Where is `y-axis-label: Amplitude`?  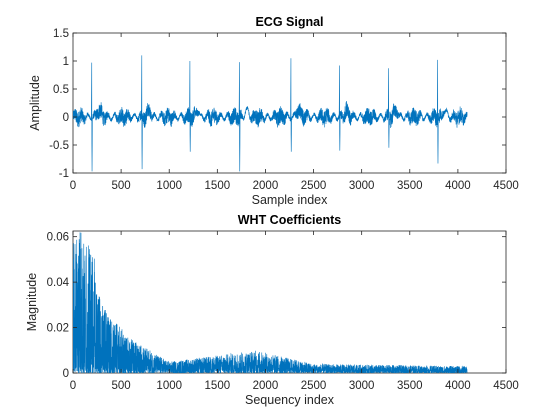
y-axis-label: Amplitude is located at coordinates (35, 103).